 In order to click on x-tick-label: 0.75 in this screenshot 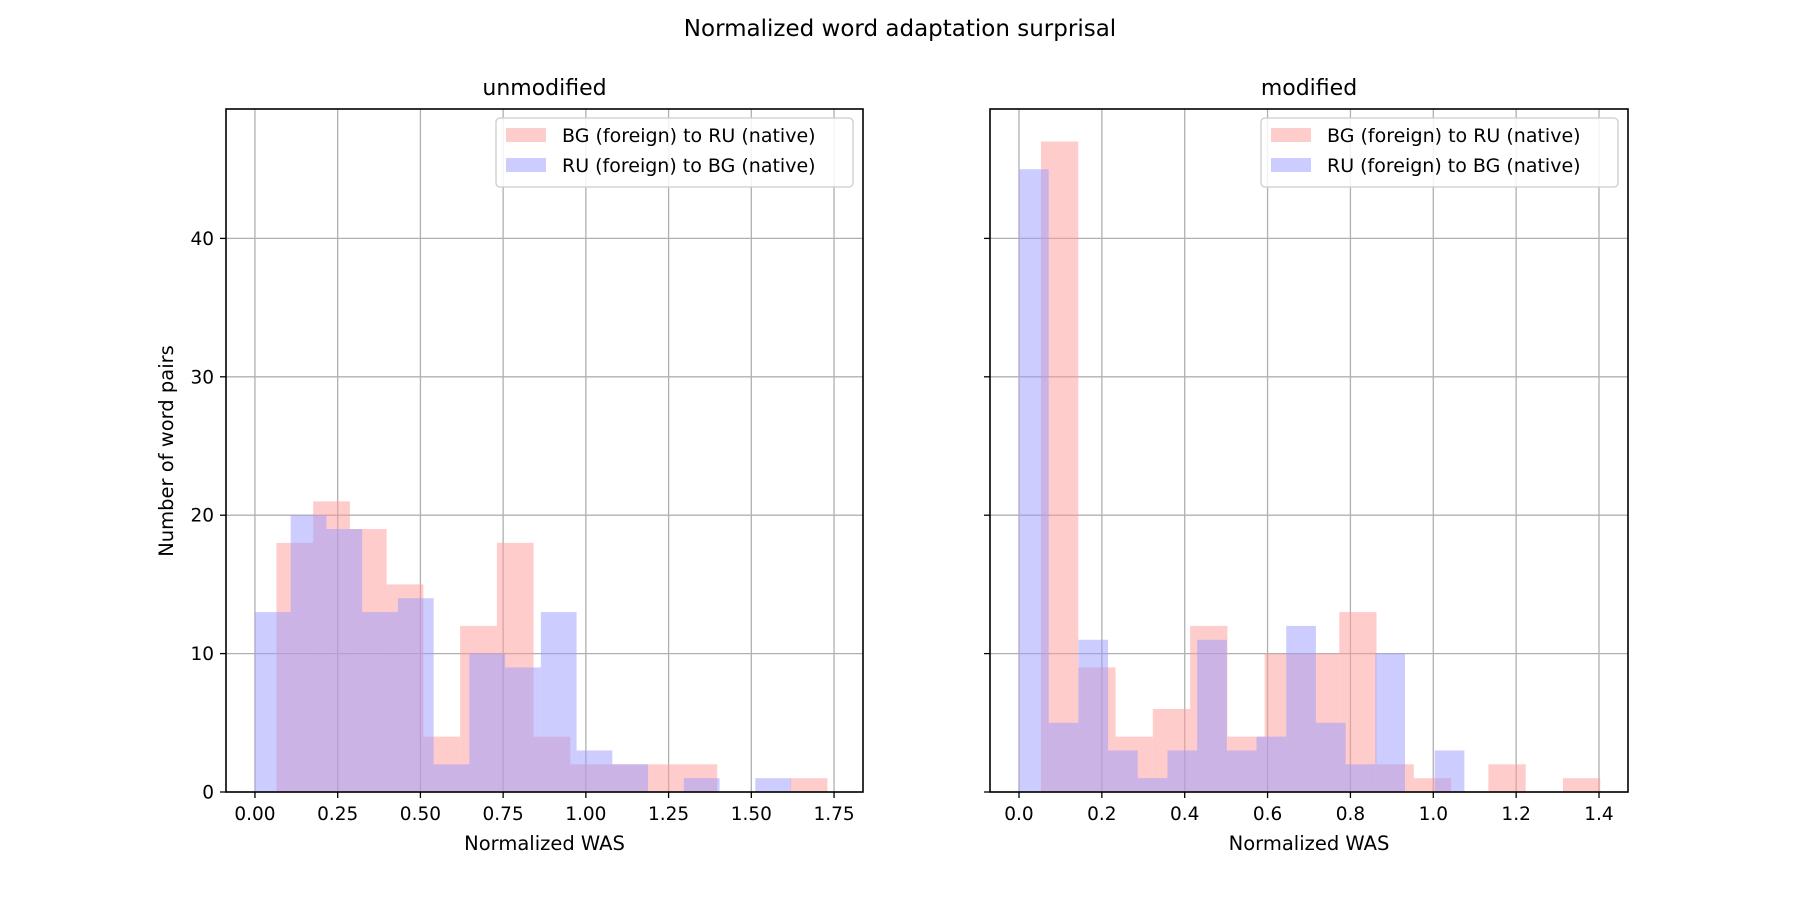, I will do `click(503, 814)`.